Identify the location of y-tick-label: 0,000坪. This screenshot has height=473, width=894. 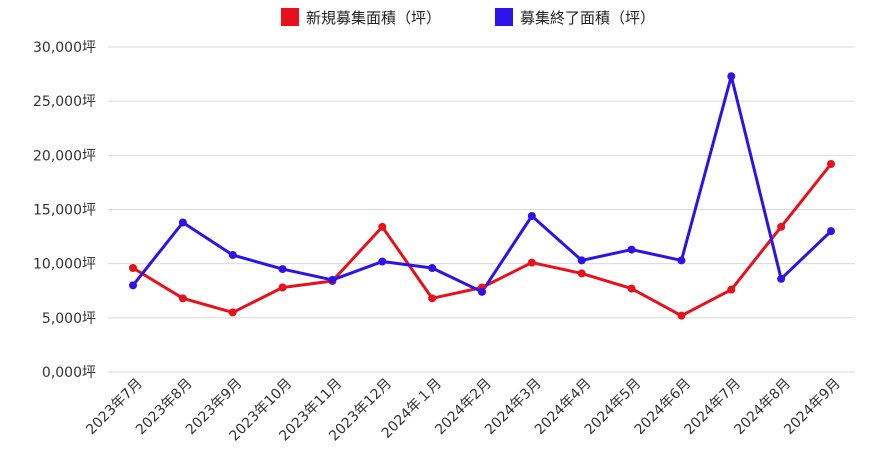
(69, 373).